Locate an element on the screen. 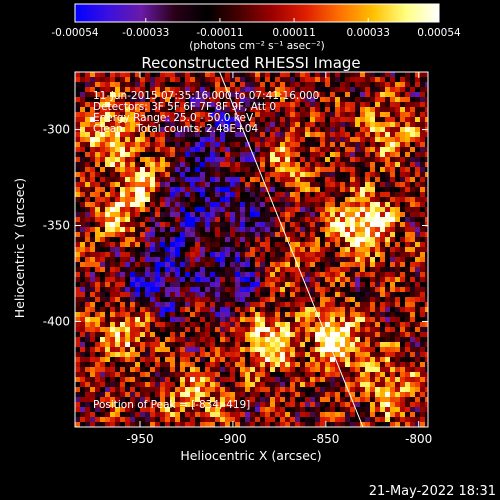 Image resolution: width=500 pixels, height=500 pixels. peak-position-label: Position of Peak = [-834,-419] is located at coordinates (171, 405).